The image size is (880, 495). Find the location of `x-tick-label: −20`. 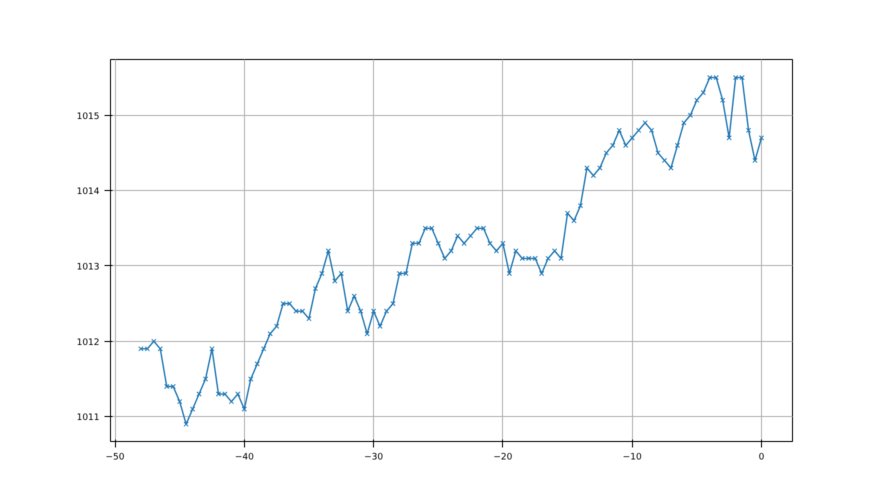

x-tick-label: −20 is located at coordinates (503, 457).